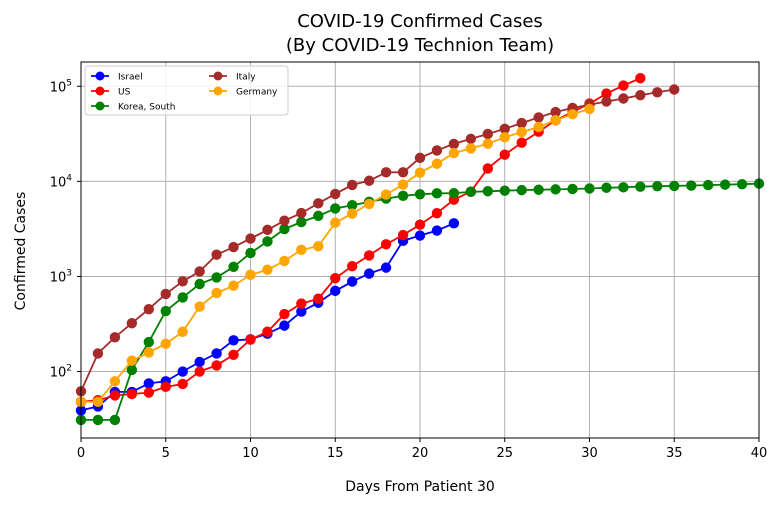 The width and height of the screenshot is (782, 507). Describe the element at coordinates (21, 251) in the screenshot. I see `y-axis-label: Confirmed Cases` at that location.